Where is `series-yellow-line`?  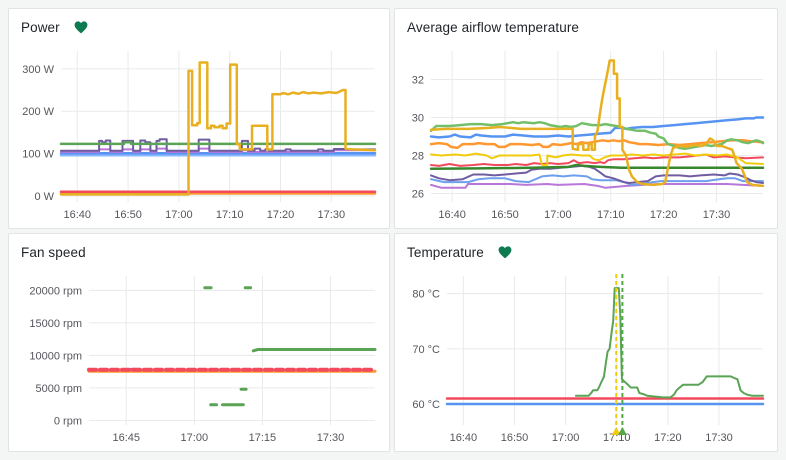
series-yellow-line is located at coordinates (597, 159).